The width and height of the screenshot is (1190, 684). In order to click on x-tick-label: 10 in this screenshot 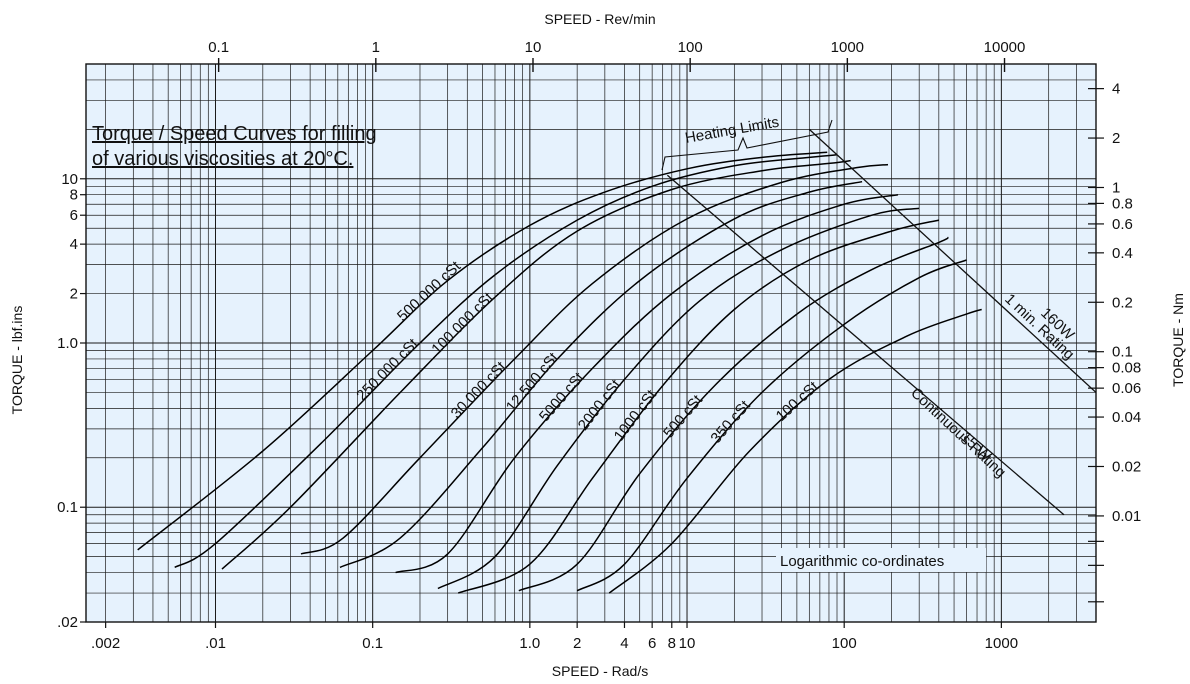, I will do `click(687, 643)`.